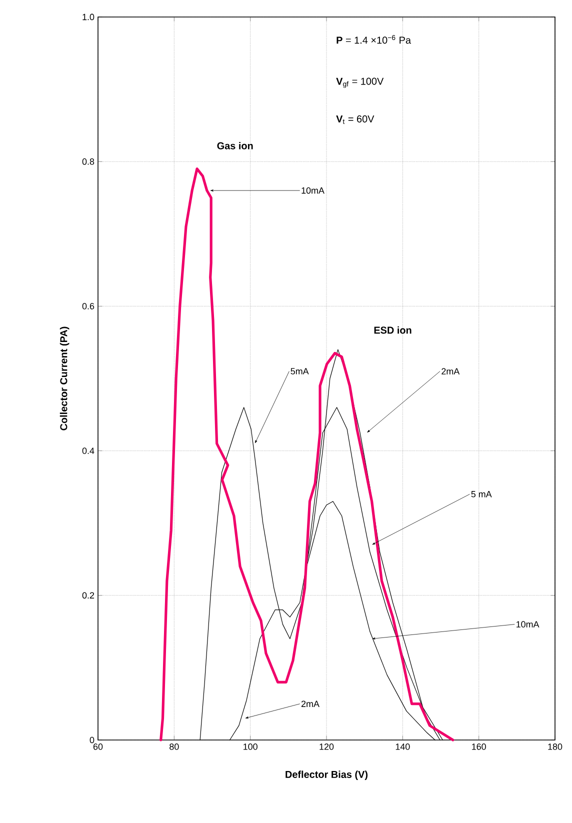  Describe the element at coordinates (92, 740) in the screenshot. I see `y-tick-label: 0` at that location.